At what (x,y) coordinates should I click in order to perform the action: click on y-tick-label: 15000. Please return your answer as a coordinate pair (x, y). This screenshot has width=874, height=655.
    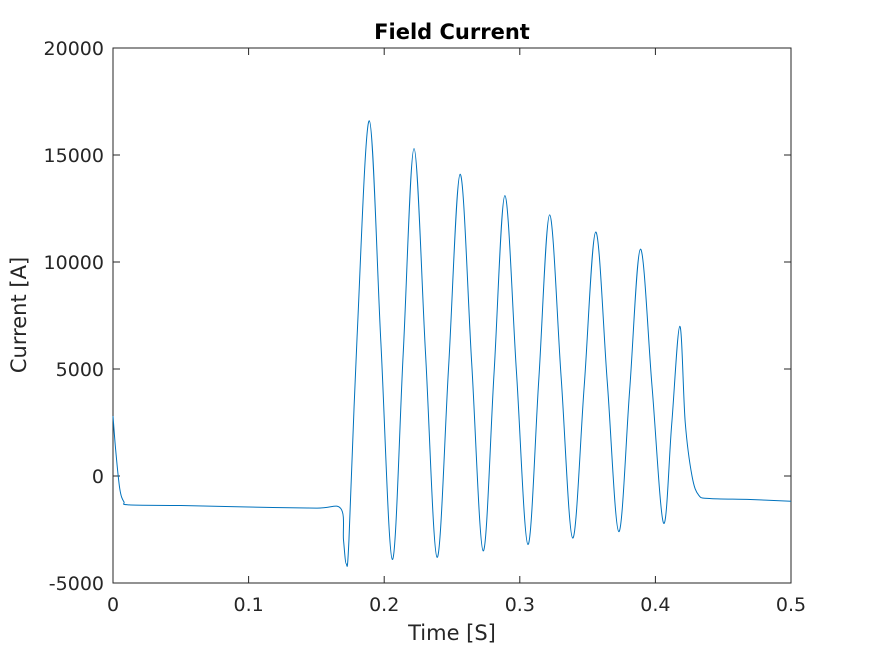
    Looking at the image, I should click on (74, 156).